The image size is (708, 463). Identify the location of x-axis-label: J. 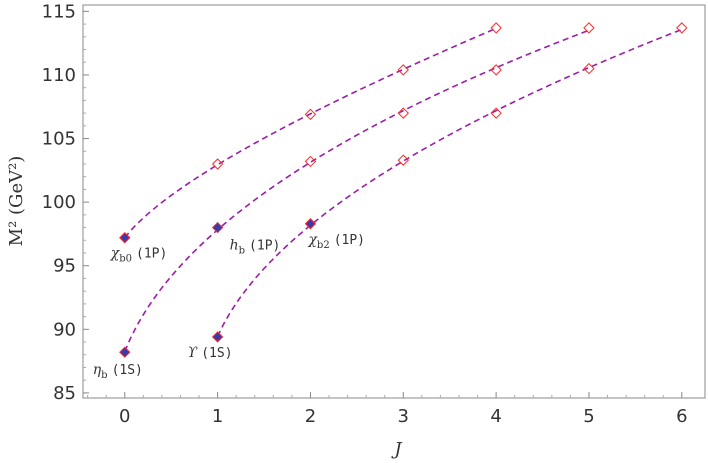
(396, 449).